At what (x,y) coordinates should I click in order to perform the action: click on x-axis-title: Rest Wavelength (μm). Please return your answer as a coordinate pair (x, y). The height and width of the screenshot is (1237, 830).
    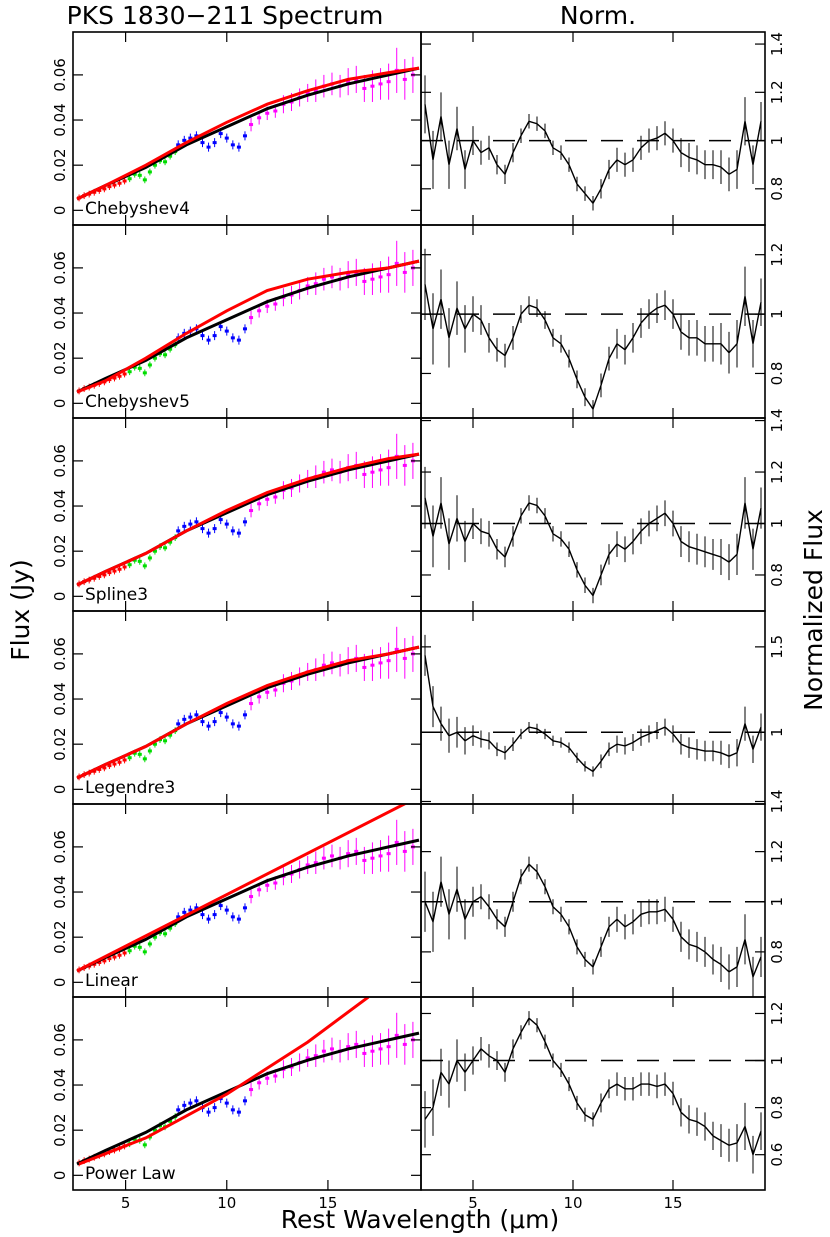
    Looking at the image, I should click on (420, 1219).